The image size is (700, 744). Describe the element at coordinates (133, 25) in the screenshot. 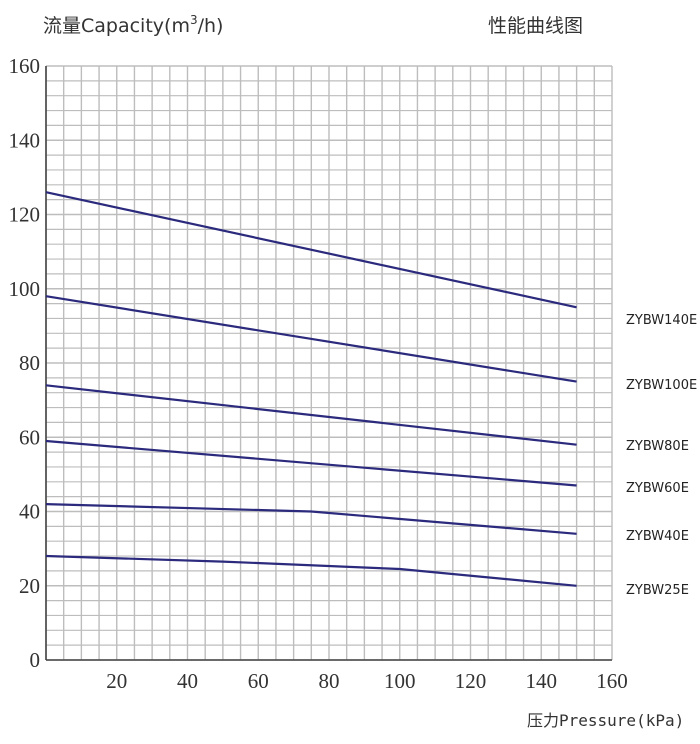

I see `y-axis-title: 流量Capacity(m3/h)` at that location.